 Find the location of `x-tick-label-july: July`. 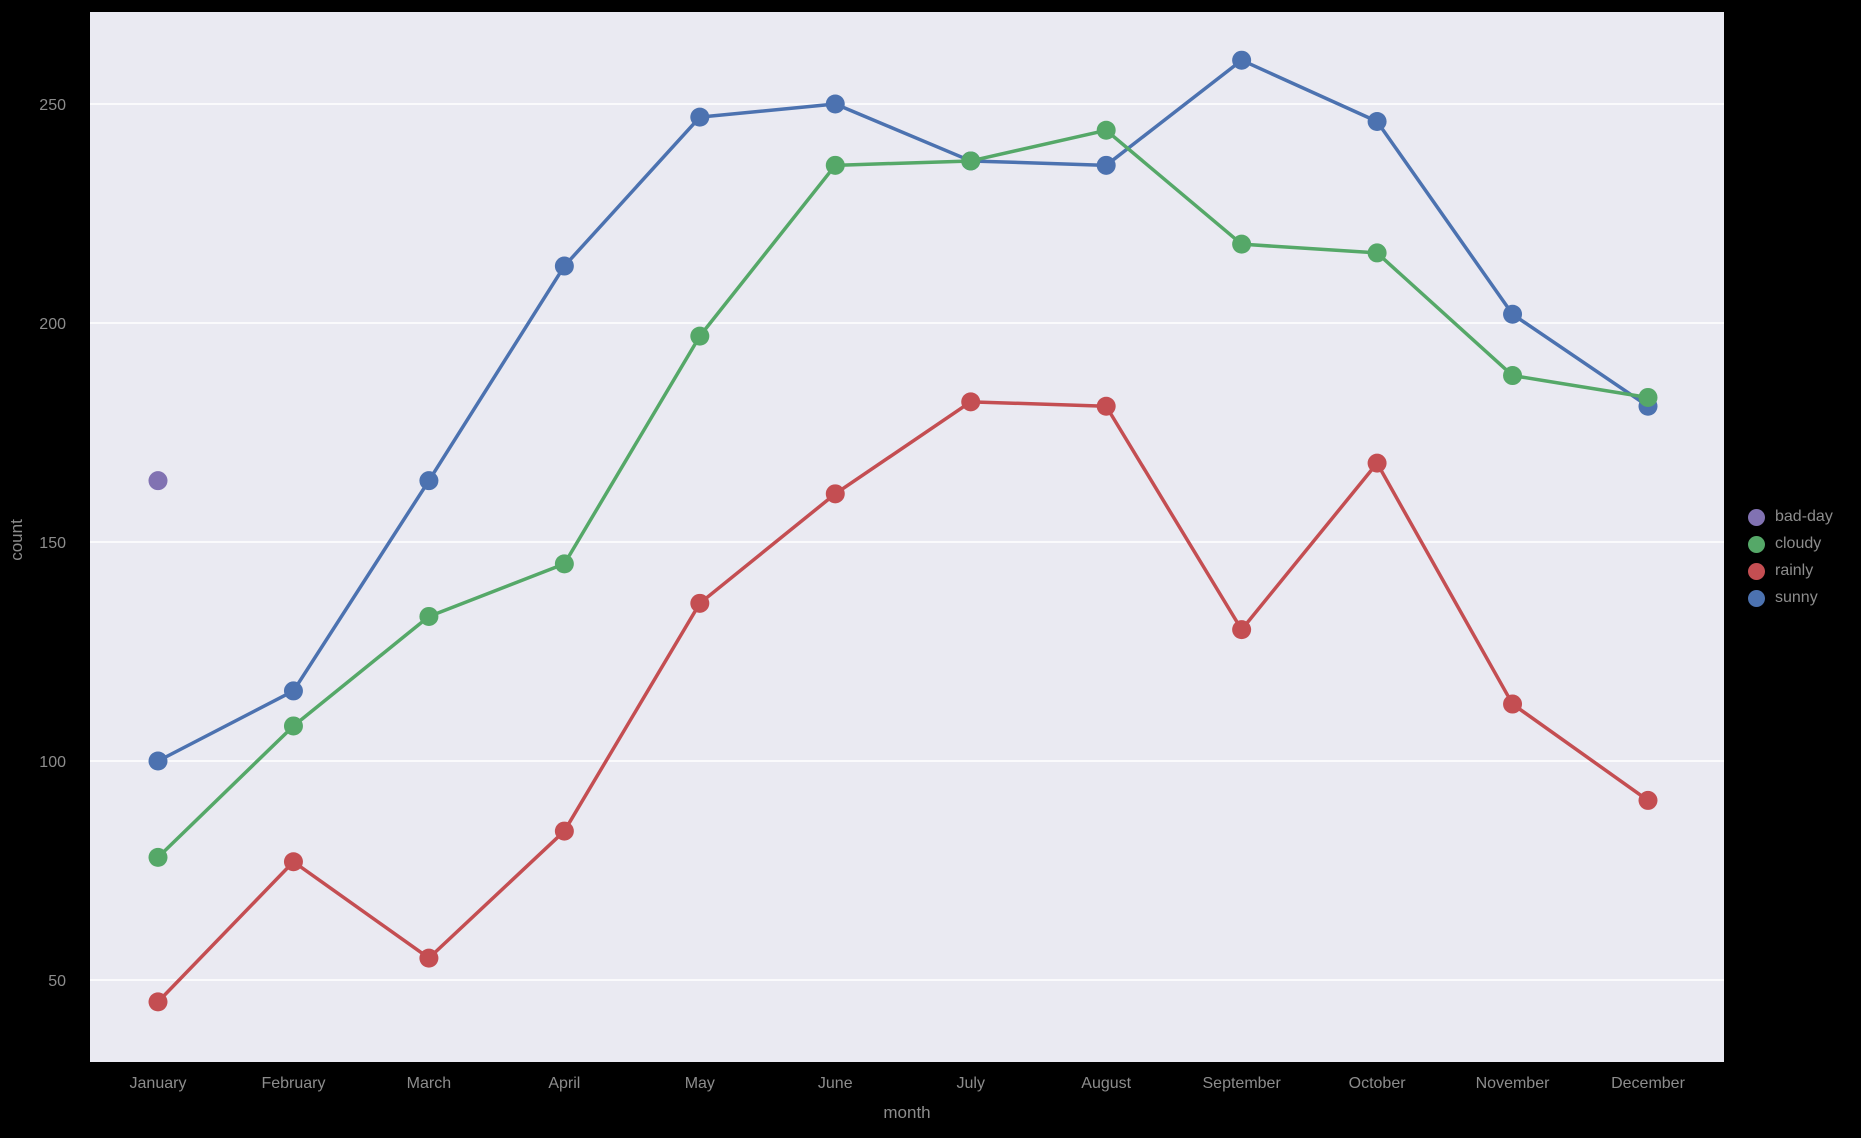

x-tick-label-july: July is located at coordinates (971, 1083).